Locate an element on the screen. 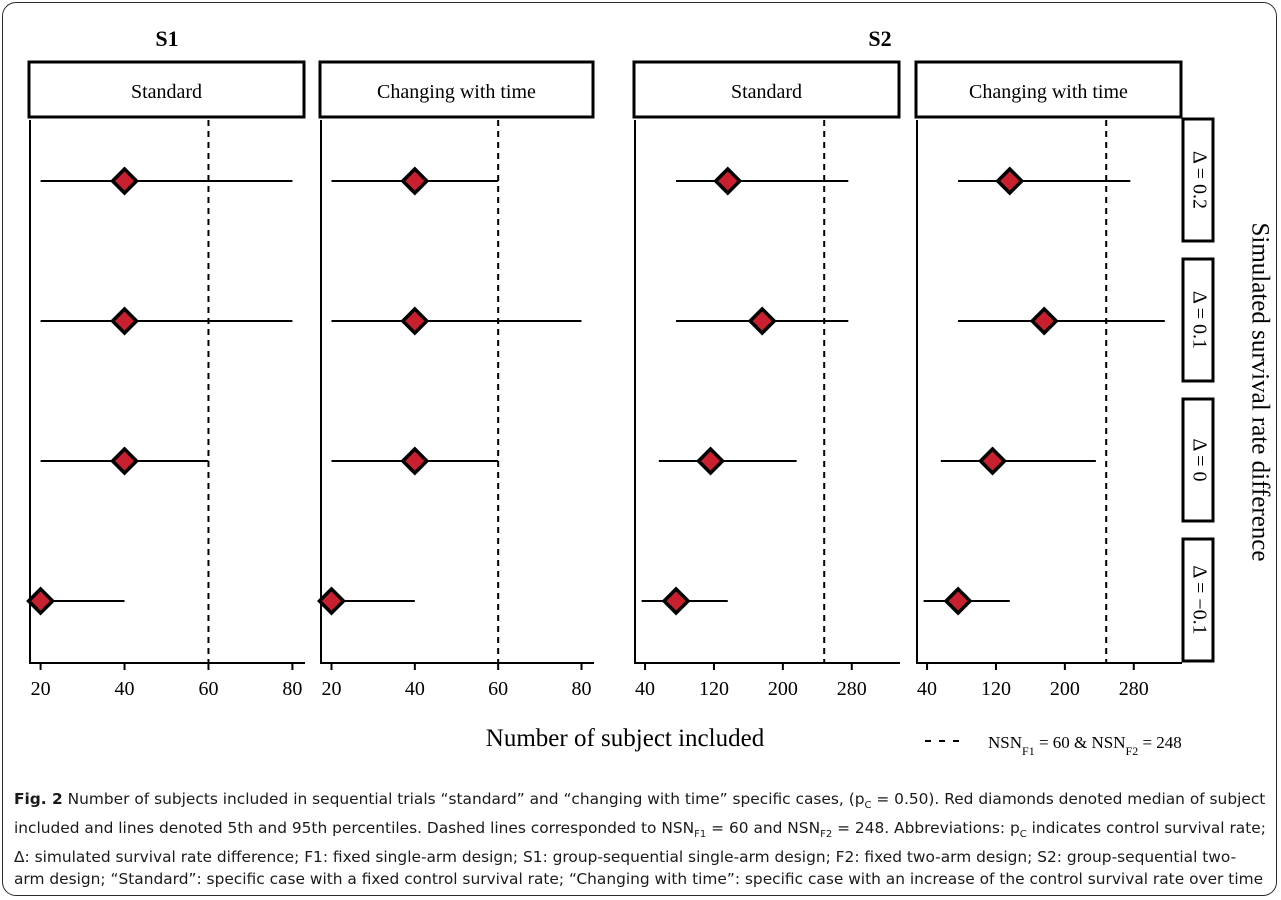 This screenshot has width=1281, height=900. row-strip-label-0: Δ = 0.2 is located at coordinates (1199, 180).